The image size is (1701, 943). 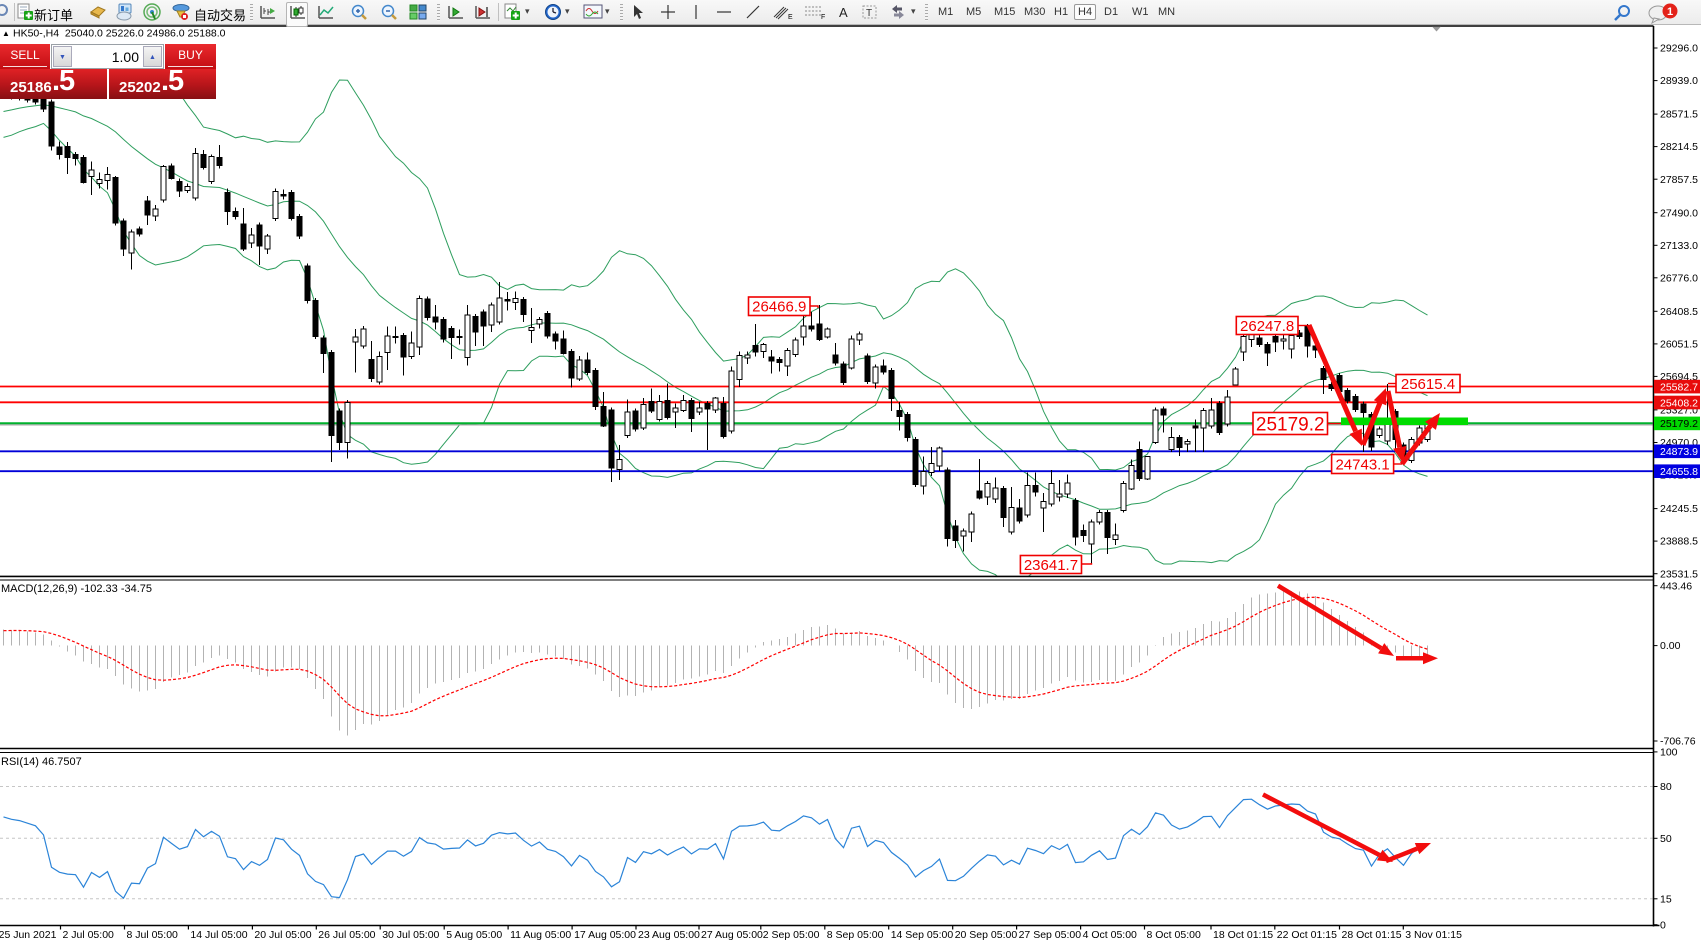 I want to click on svg-text: 25615.4, so click(x=1428, y=384).